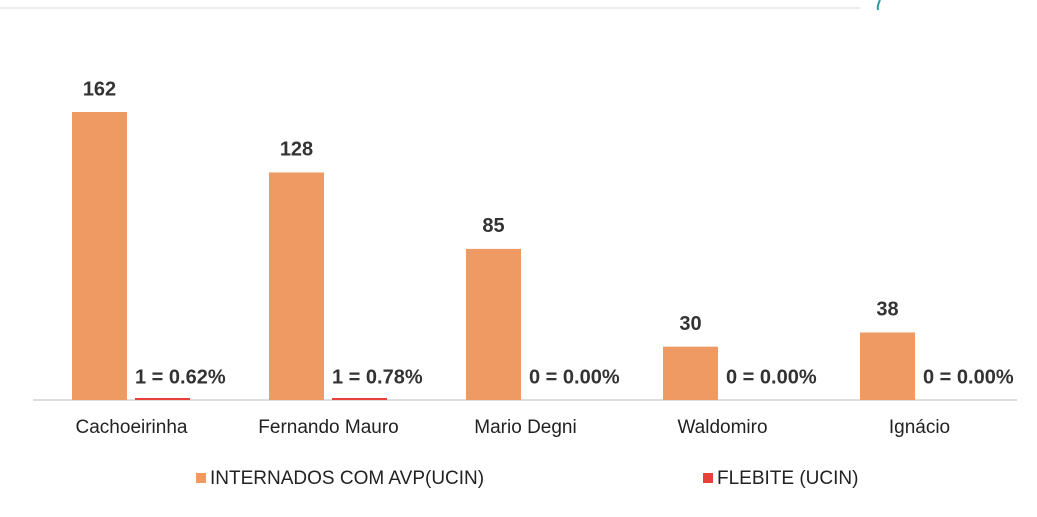  Describe the element at coordinates (878, 5) in the screenshot. I see `decoration` at that location.